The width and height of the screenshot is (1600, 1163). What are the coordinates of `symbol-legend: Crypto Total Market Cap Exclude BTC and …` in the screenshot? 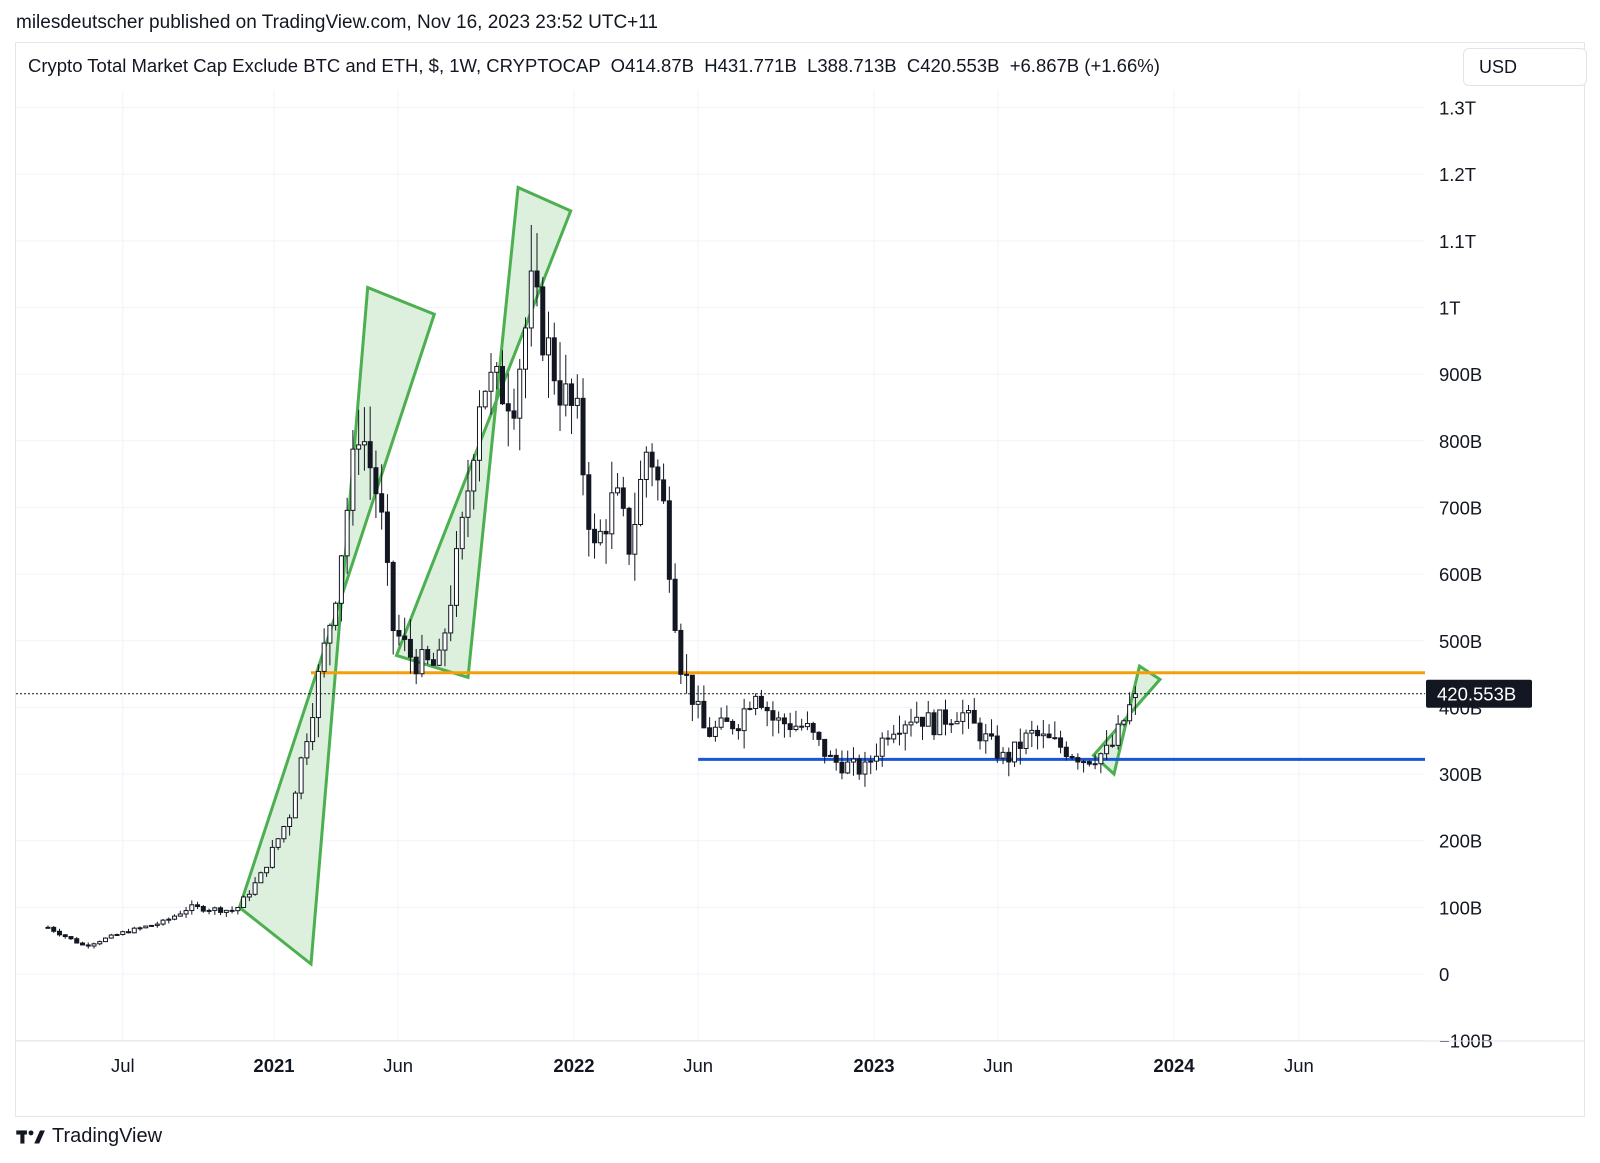 It's located at (594, 65).